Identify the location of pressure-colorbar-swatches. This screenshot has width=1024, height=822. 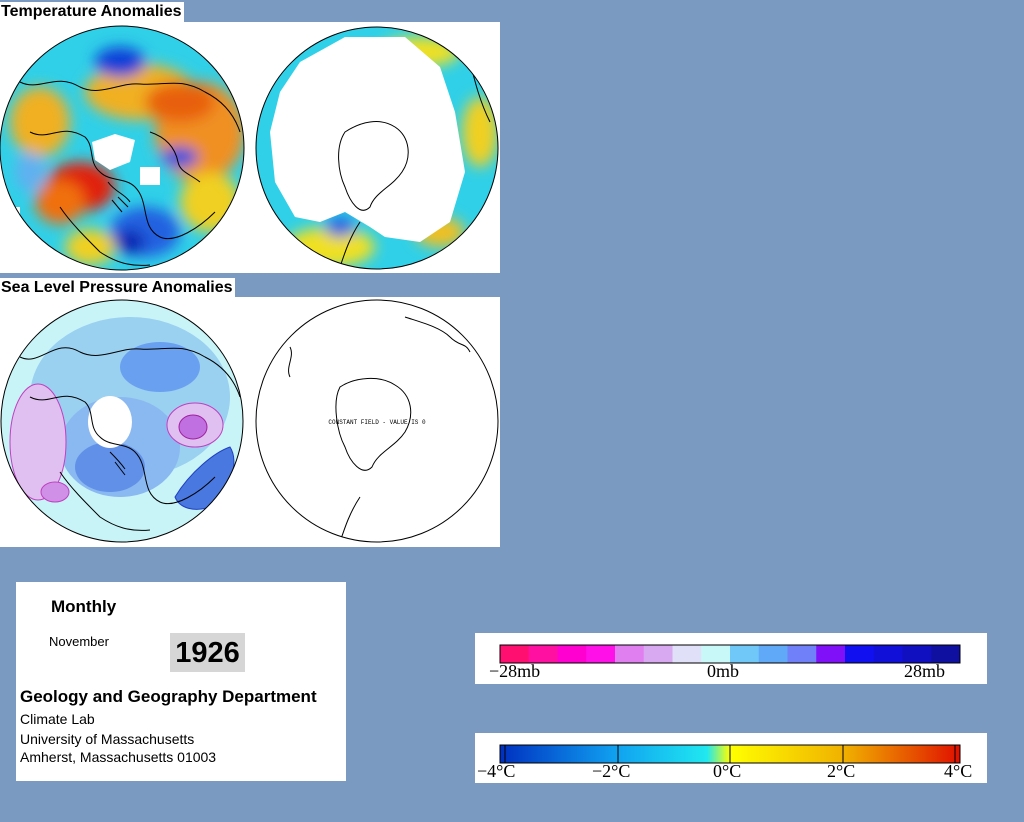
(730, 654).